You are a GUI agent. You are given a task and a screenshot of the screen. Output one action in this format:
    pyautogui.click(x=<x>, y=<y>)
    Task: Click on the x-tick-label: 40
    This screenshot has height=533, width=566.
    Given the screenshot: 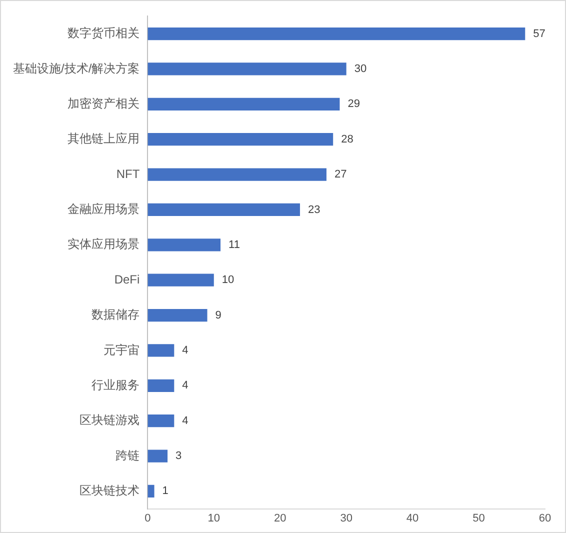 What is the action you would take?
    pyautogui.click(x=412, y=518)
    